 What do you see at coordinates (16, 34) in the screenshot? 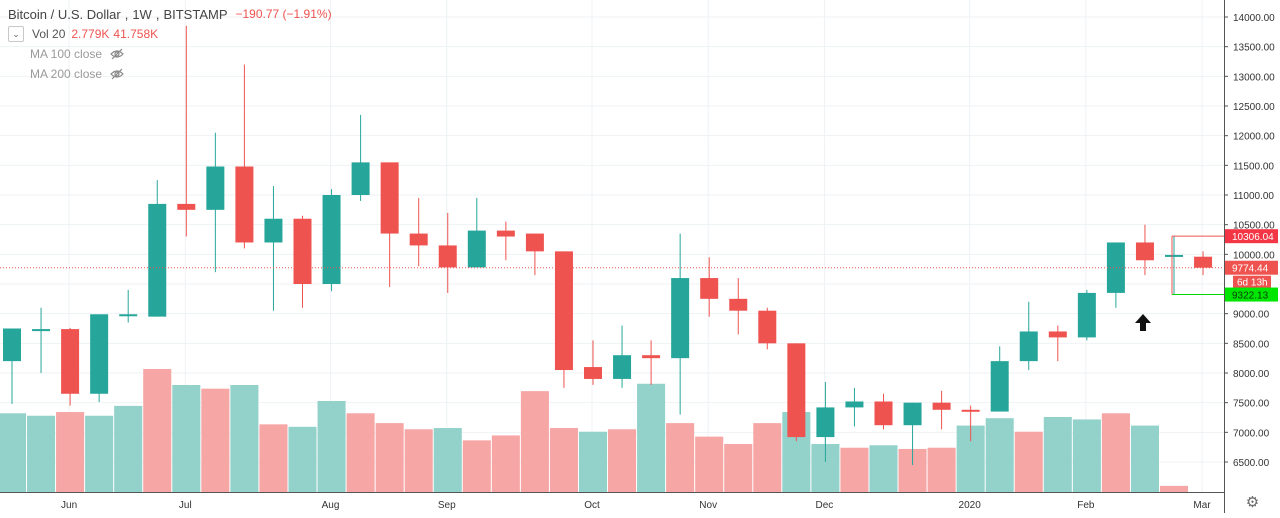
I see `collapse-indicators-button: ⌄` at bounding box center [16, 34].